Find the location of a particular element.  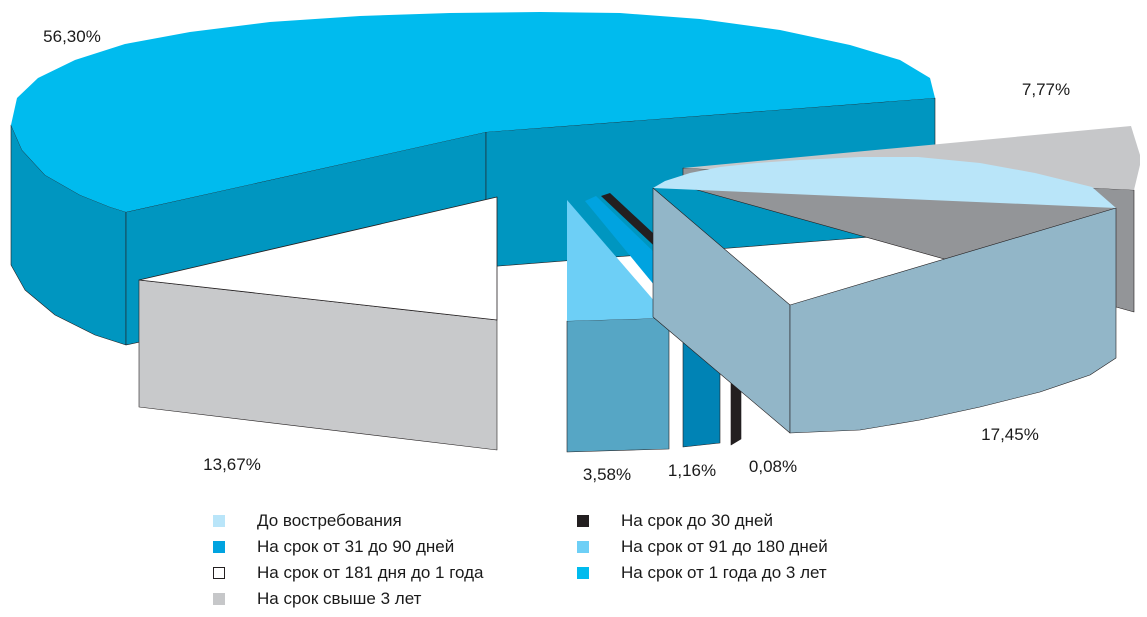

legend-item: На срок от 1 года до 3 лет is located at coordinates (702, 573).